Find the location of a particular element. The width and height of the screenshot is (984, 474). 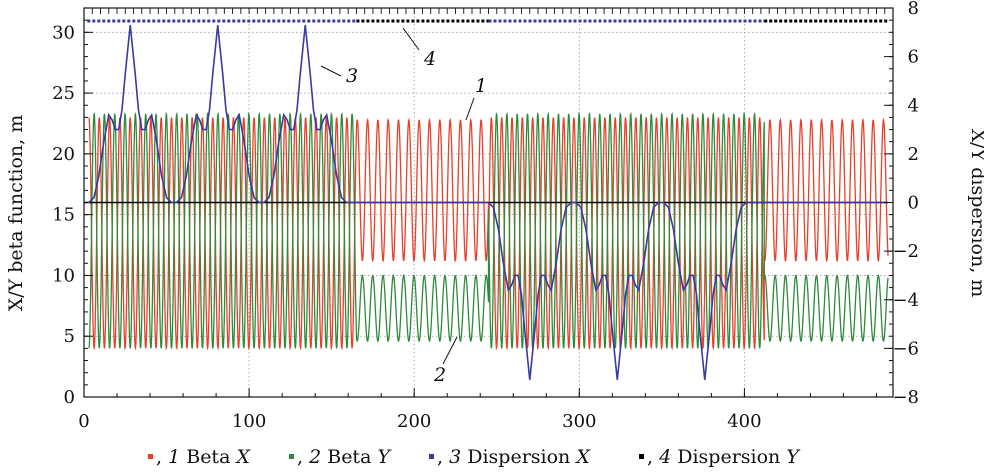

x-tick-label: 300 is located at coordinates (579, 421).